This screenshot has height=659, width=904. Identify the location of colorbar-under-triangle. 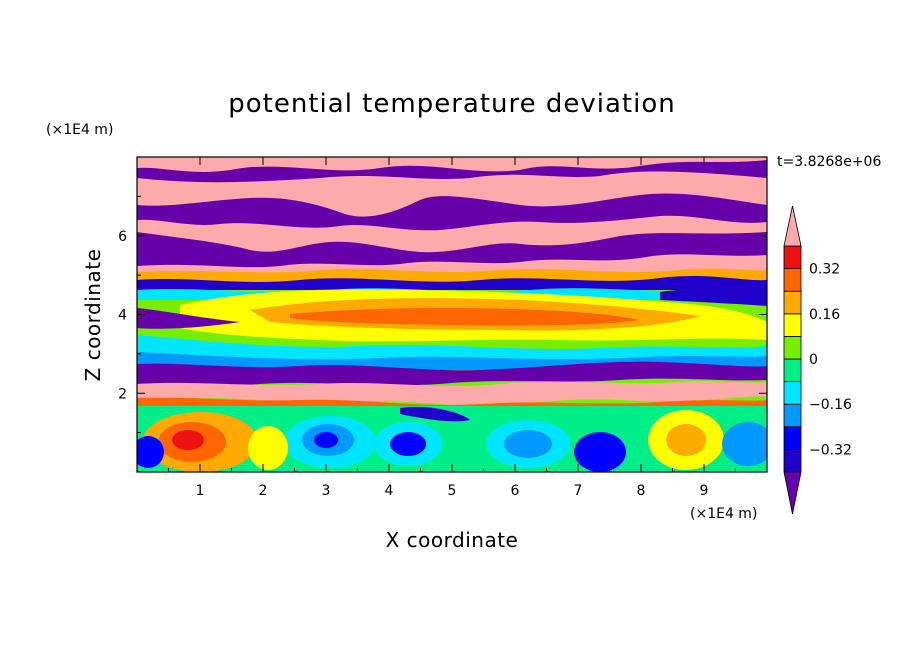
(792, 493).